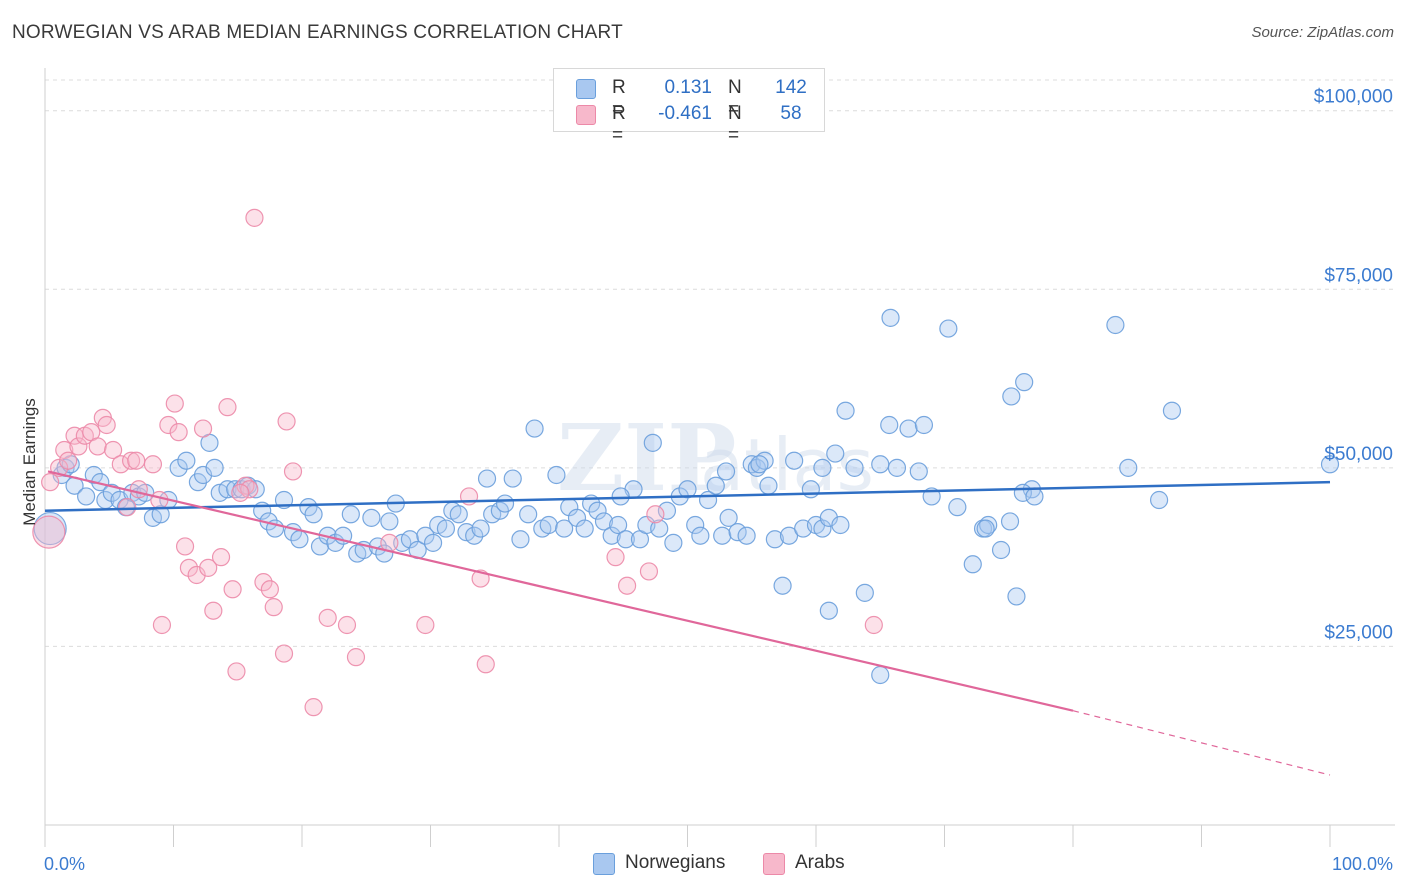 This screenshot has height=892, width=1406. Describe the element at coordinates (619, 124) in the screenshot. I see `legend-r-label: R =` at that location.